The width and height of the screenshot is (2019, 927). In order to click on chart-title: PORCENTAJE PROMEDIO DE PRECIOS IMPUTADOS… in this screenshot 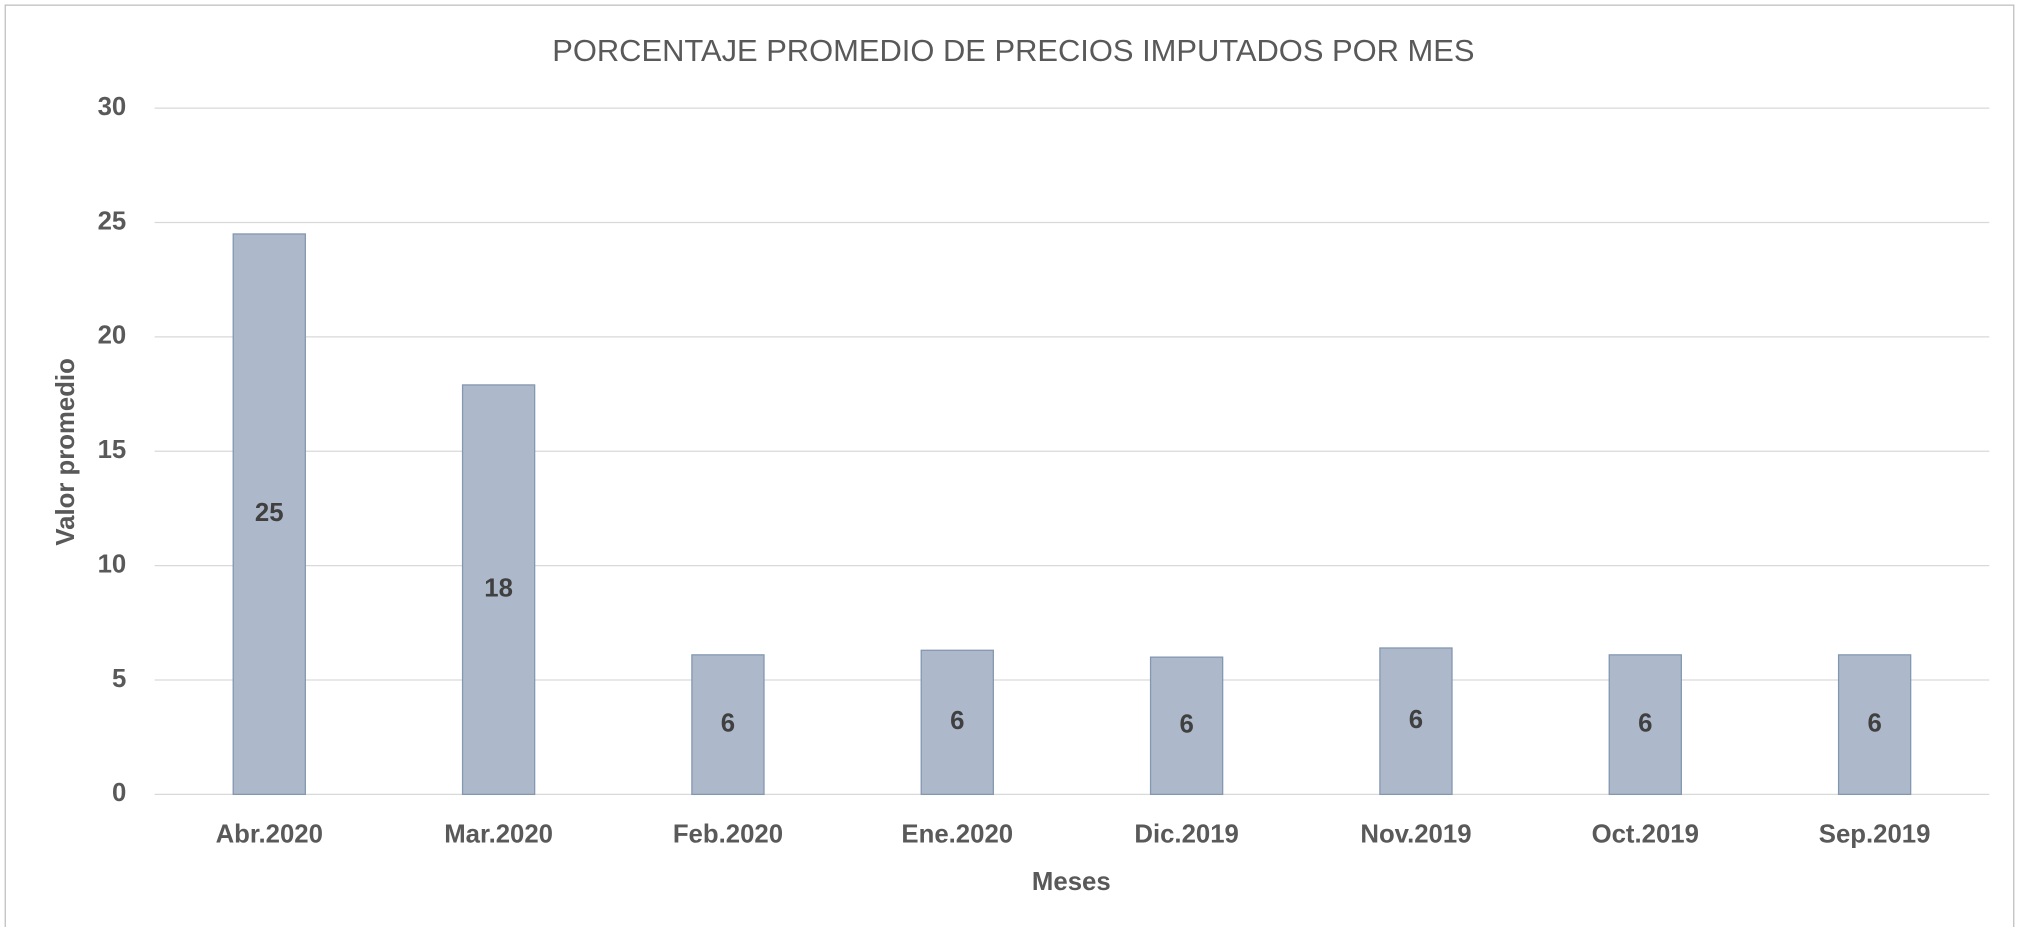, I will do `click(1013, 50)`.